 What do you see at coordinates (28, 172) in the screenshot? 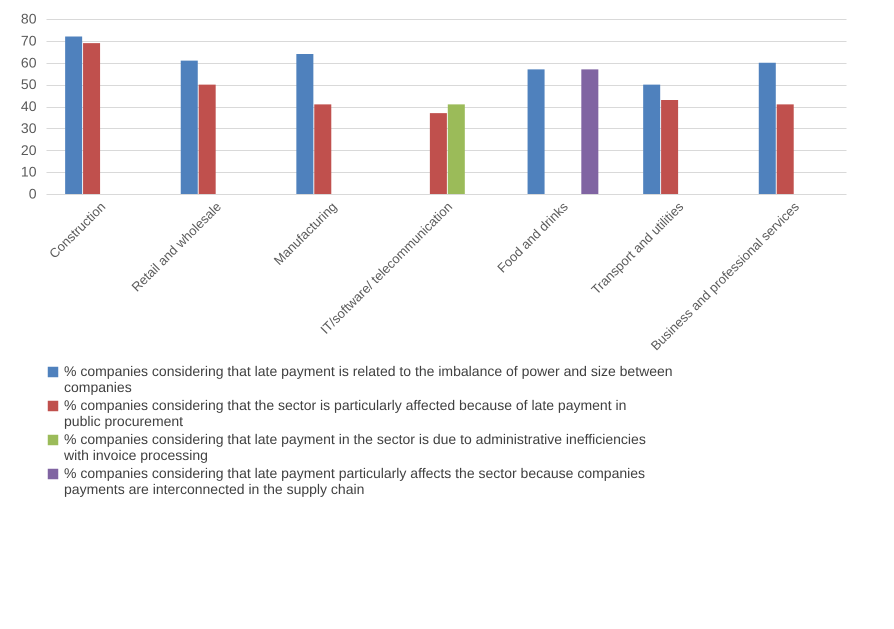
I see `y-tick-label: 10` at bounding box center [28, 172].